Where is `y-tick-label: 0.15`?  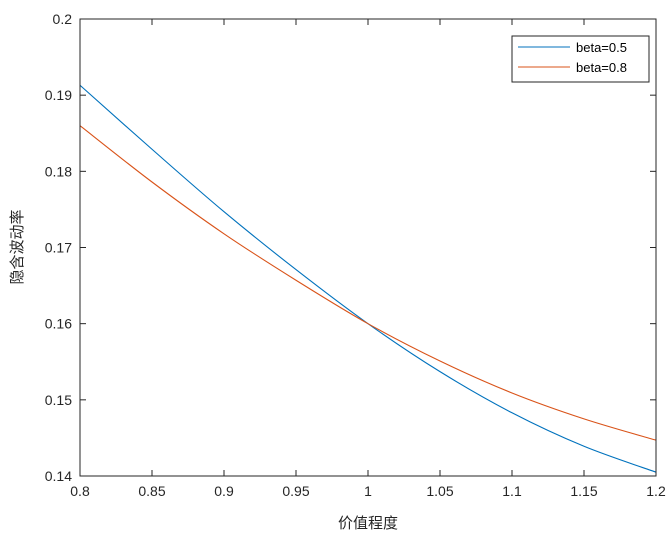 y-tick-label: 0.15 is located at coordinates (58, 400).